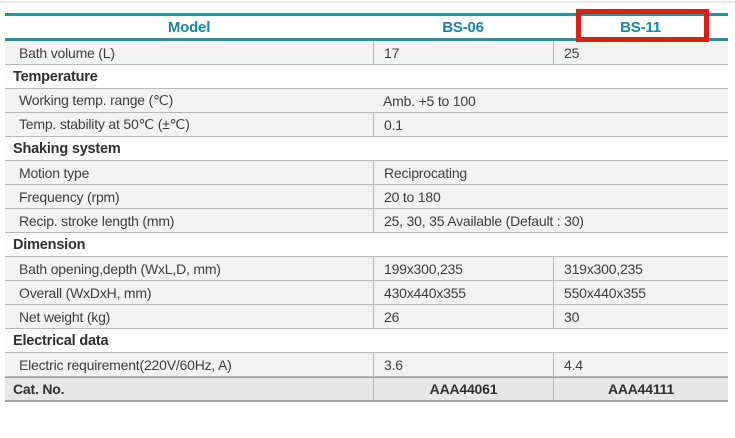  What do you see at coordinates (366, 245) in the screenshot?
I see `section-row-dimension: Dimension` at bounding box center [366, 245].